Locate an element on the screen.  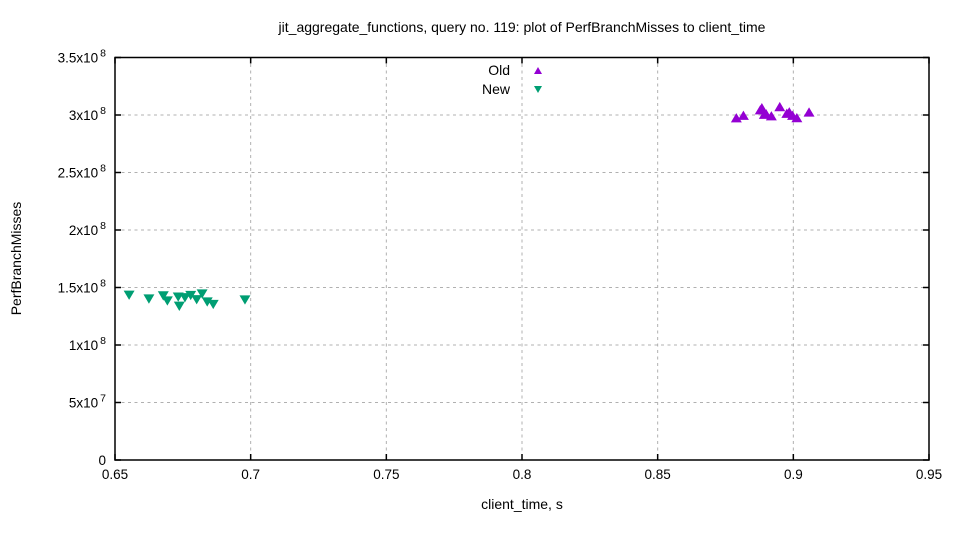
y-tick-label: 1x10 8 is located at coordinates (87, 344).